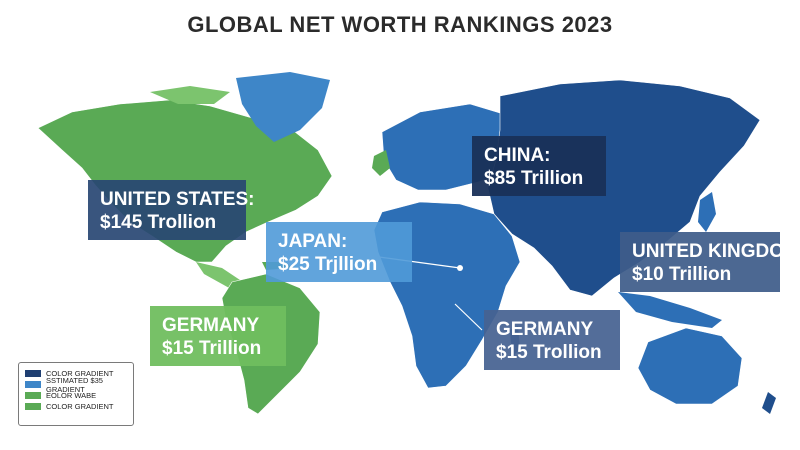 The height and width of the screenshot is (450, 800). I want to click on callout-country: UNITED KINGDOM:, so click(716, 251).